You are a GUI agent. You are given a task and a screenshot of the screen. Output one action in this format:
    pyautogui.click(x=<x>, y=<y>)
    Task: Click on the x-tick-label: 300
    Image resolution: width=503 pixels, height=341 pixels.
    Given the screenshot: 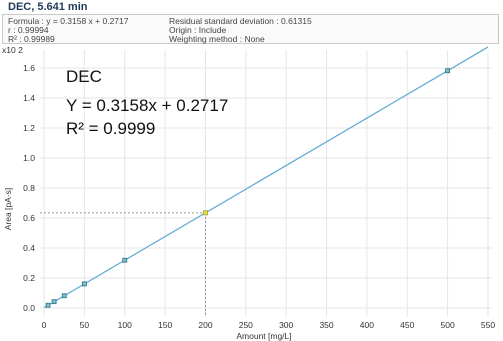 What is the action you would take?
    pyautogui.click(x=286, y=325)
    